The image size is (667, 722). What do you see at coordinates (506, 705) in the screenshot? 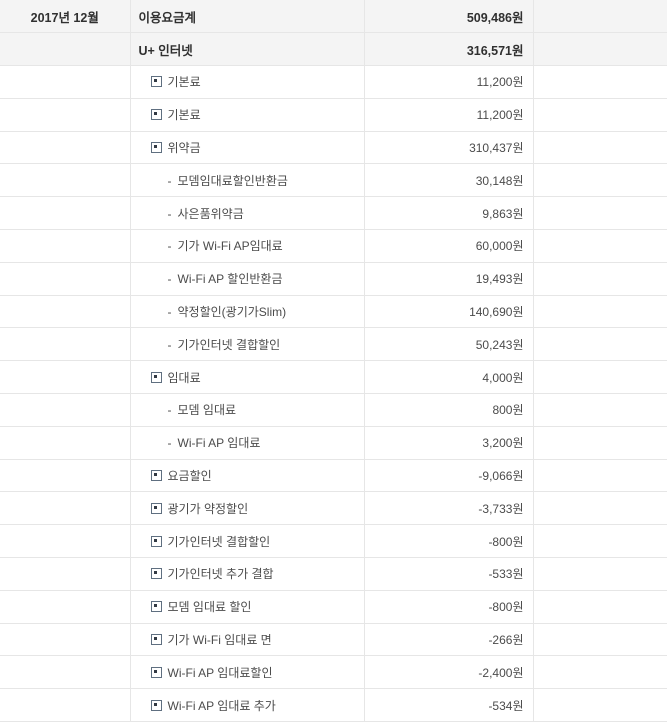
I see `amount-label: -534원` at bounding box center [506, 705].